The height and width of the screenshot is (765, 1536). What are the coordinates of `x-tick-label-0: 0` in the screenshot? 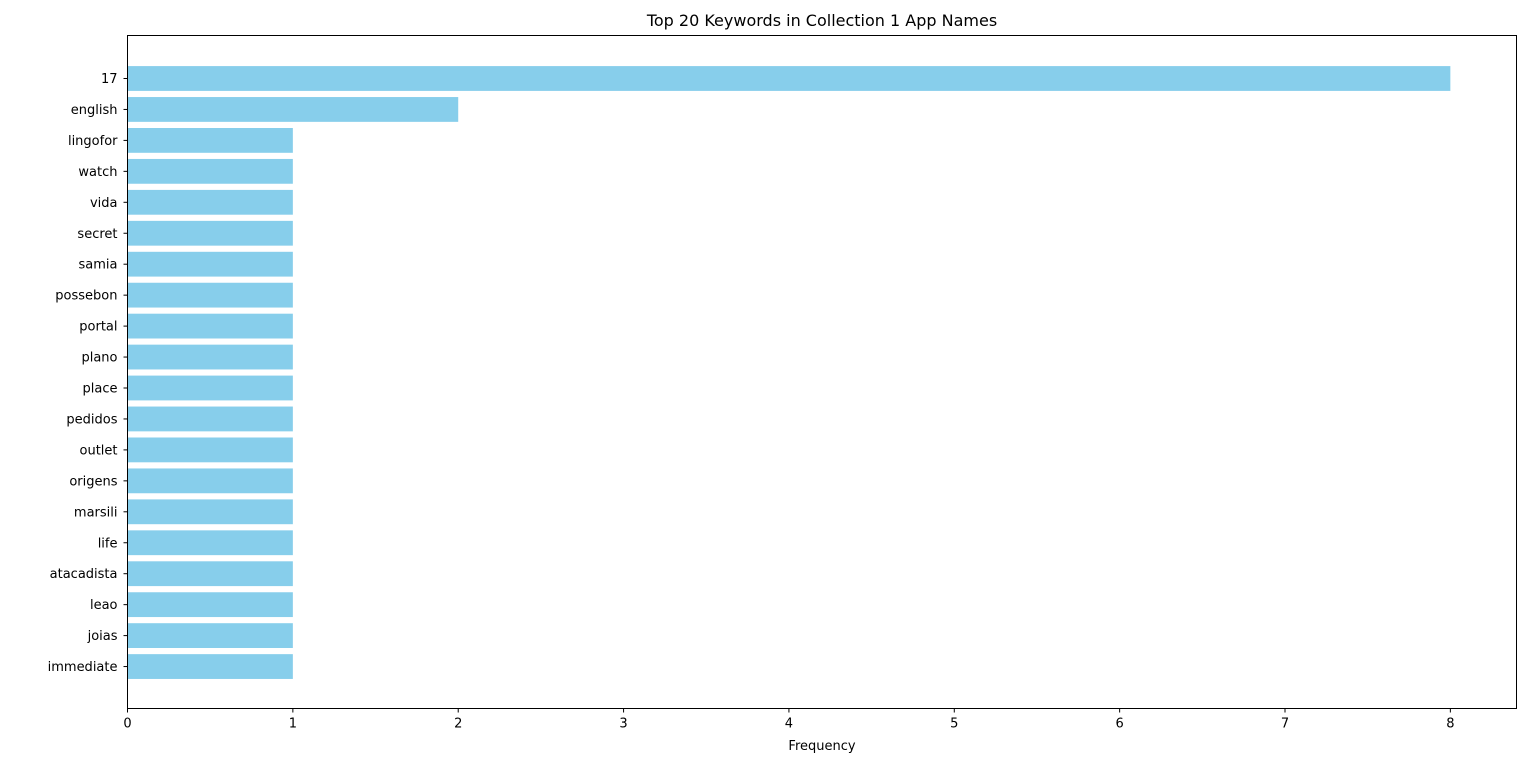 It's located at (127, 724).